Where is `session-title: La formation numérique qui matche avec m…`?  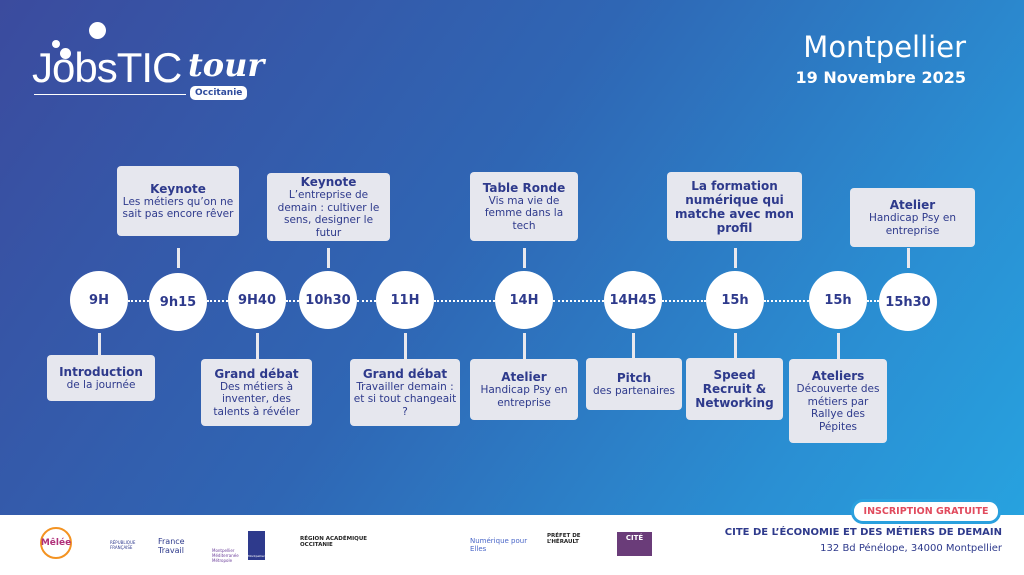
session-title: La formation numérique qui matche avec m… is located at coordinates (734, 206).